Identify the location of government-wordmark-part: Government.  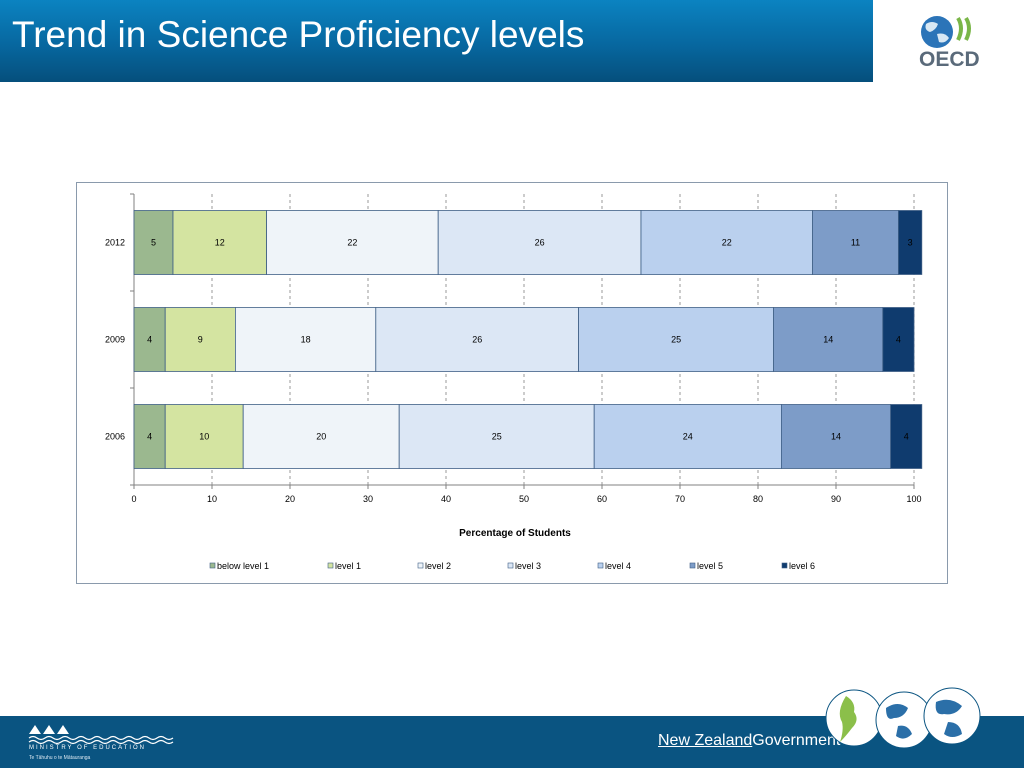
(796, 740).